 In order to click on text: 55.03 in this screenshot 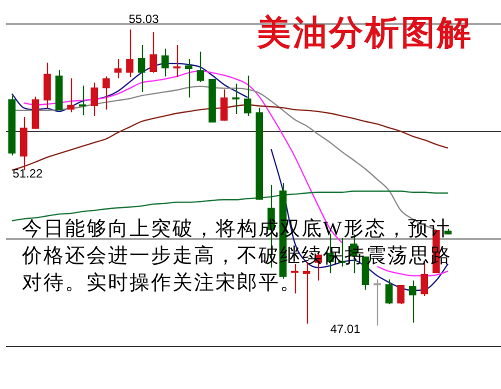, I will do `click(144, 19)`.